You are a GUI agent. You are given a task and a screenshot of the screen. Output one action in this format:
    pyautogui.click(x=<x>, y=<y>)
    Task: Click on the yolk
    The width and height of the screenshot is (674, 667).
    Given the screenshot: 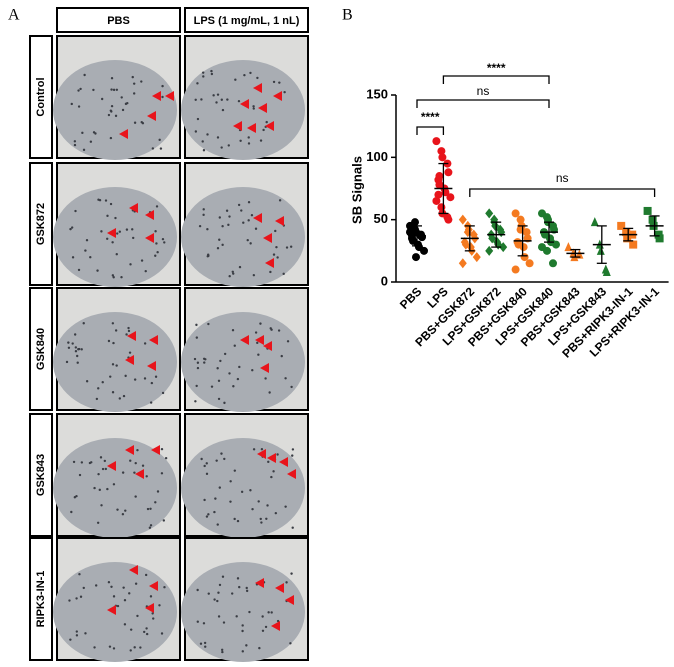 What is the action you would take?
    pyautogui.click(x=115, y=110)
    